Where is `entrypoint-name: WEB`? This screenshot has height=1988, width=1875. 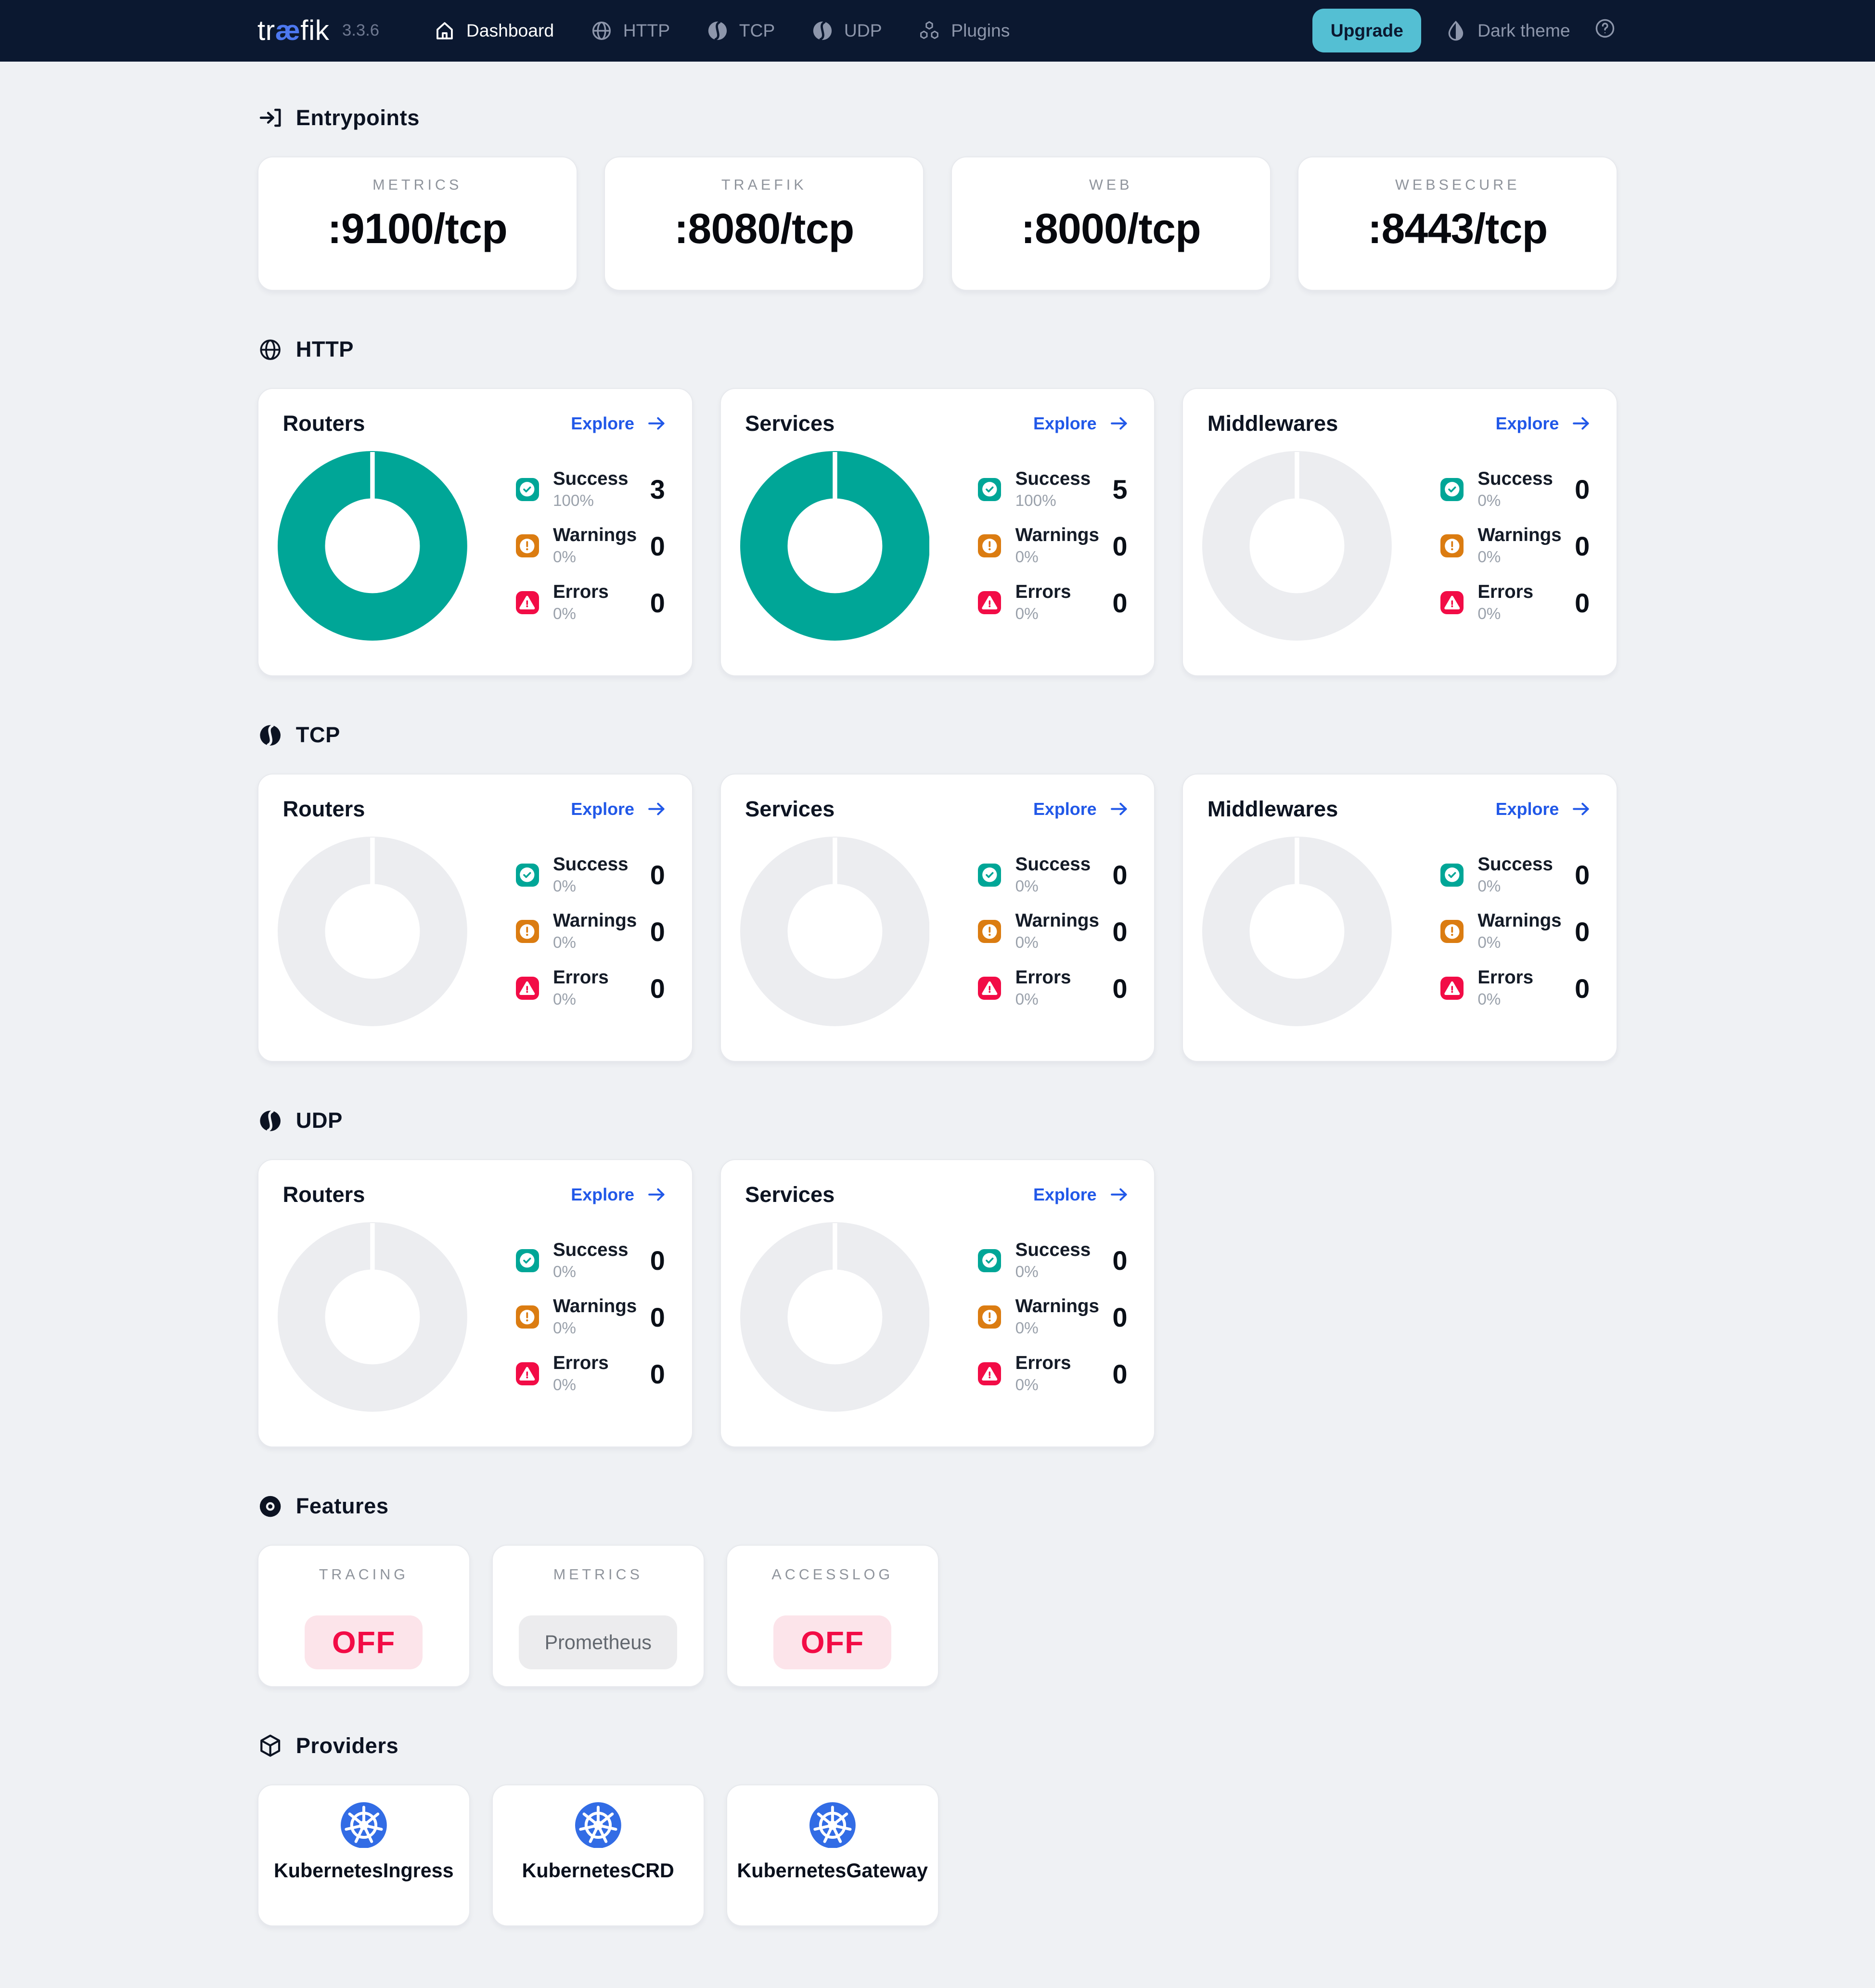 entrypoint-name: WEB is located at coordinates (1111, 185).